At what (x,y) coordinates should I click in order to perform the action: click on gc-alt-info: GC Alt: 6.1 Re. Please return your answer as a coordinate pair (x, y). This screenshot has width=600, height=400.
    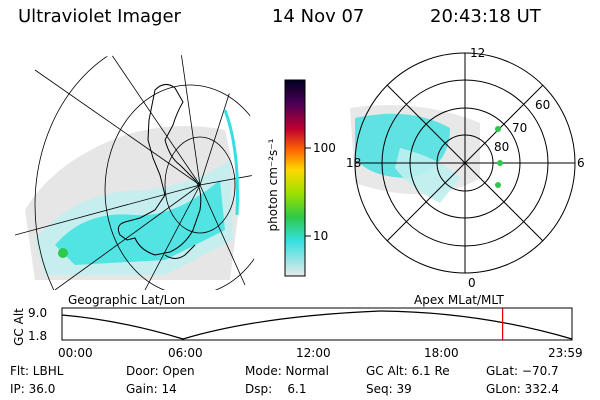
    Looking at the image, I should click on (408, 371).